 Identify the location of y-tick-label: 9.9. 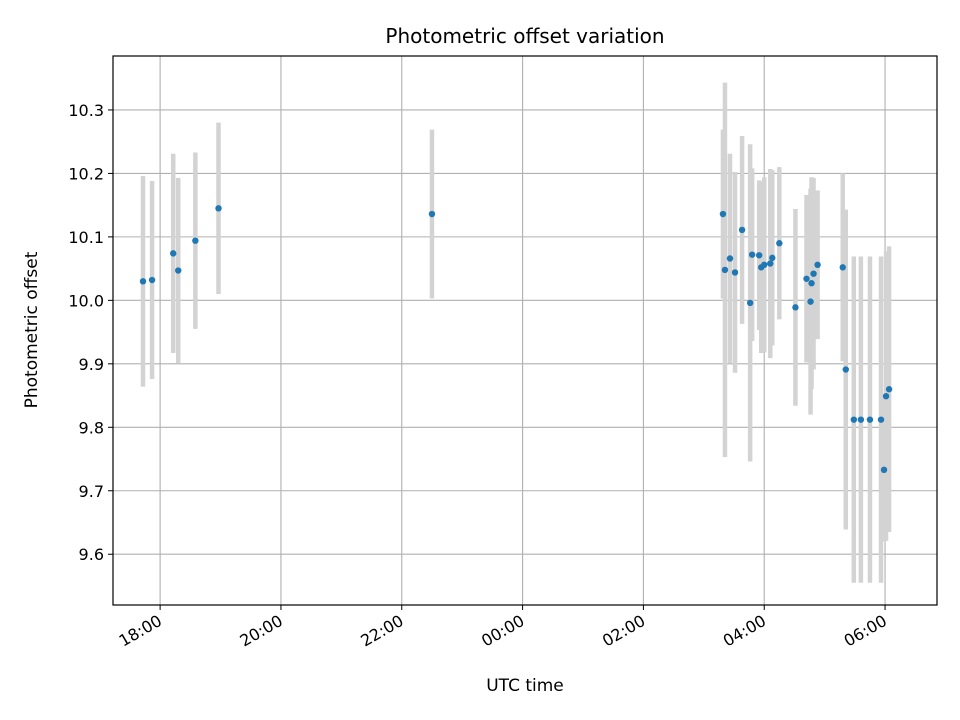
(91, 364).